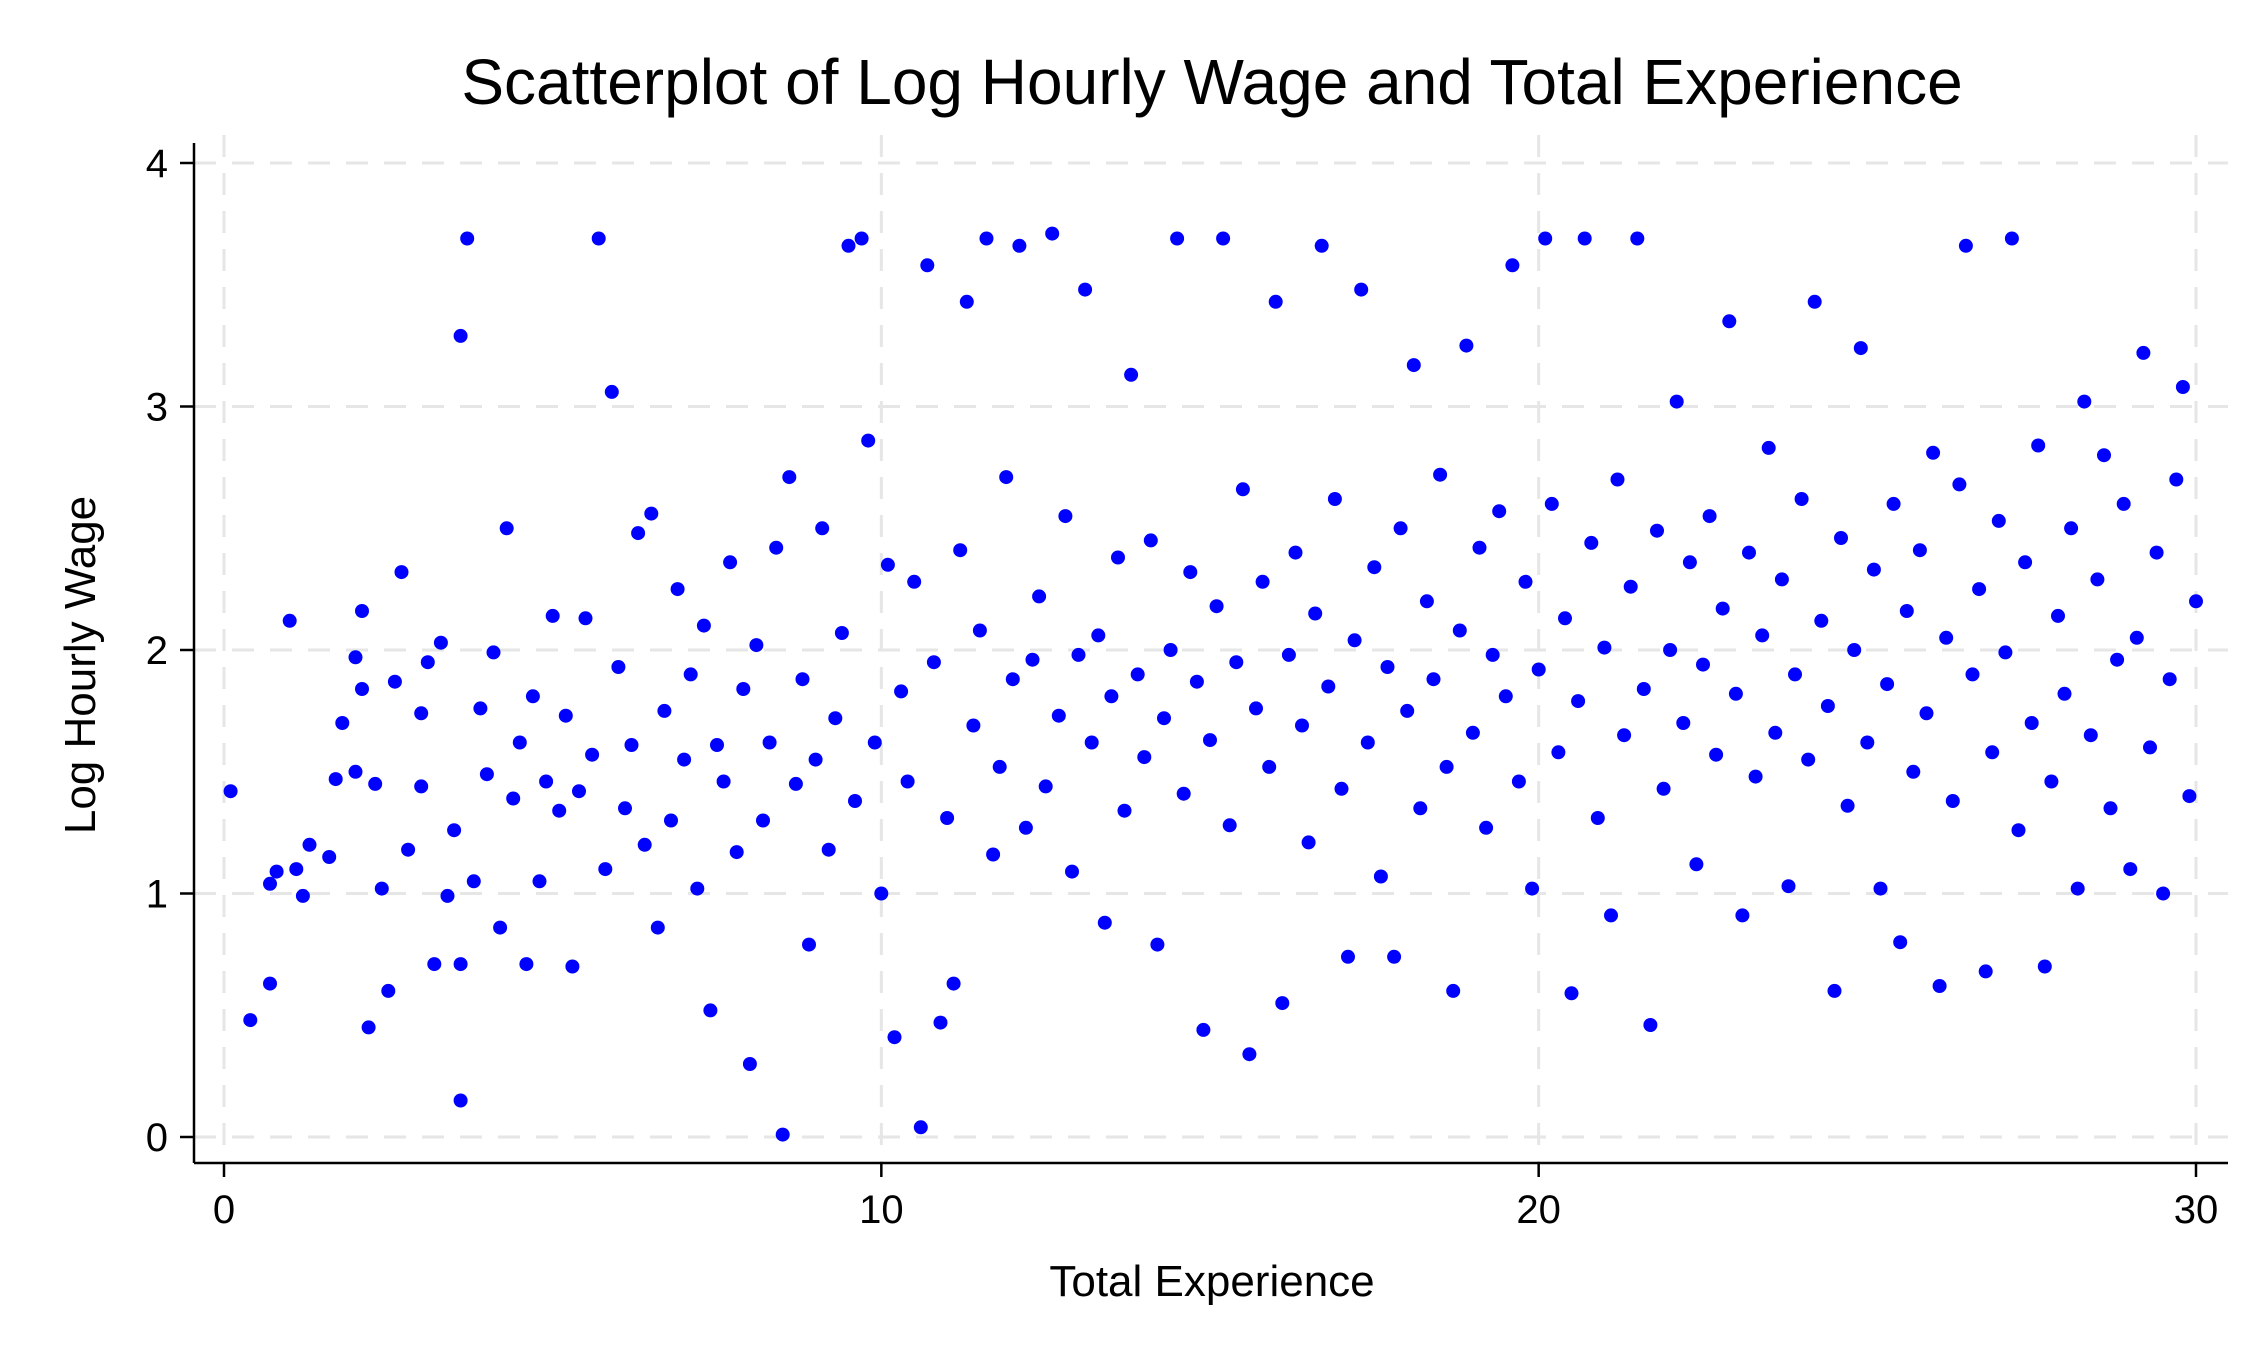  What do you see at coordinates (157, 408) in the screenshot?
I see `y-tick-label-3: 3` at bounding box center [157, 408].